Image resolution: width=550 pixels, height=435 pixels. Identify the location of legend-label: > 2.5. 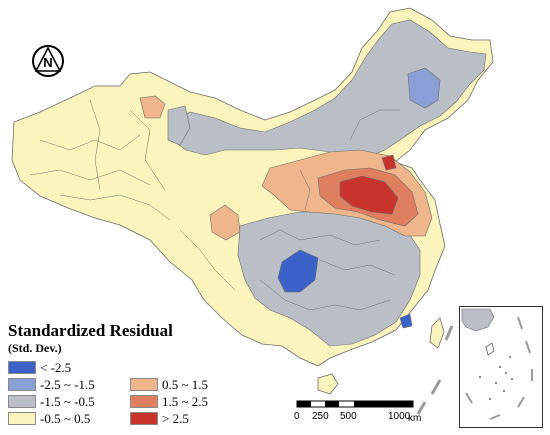
(175, 418).